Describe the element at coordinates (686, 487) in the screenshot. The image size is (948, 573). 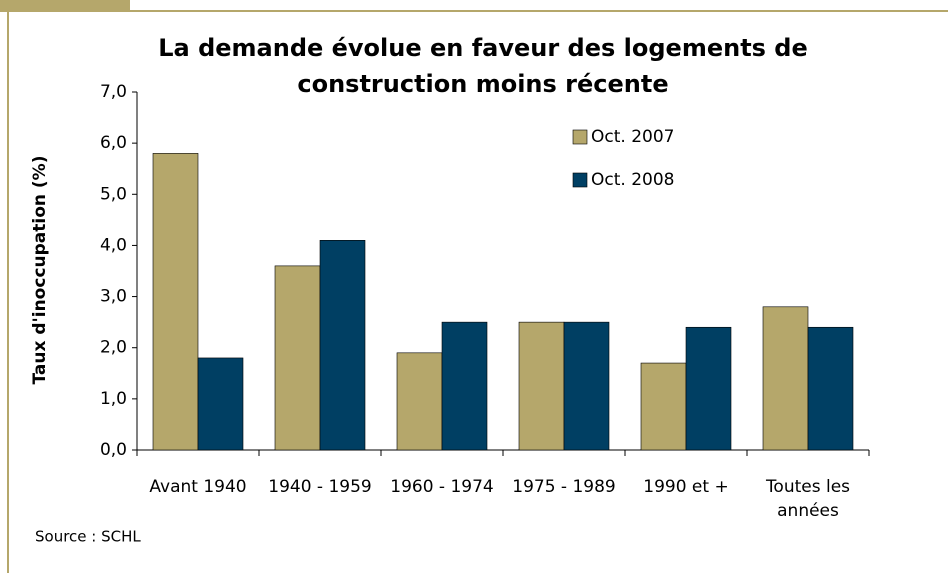
I see `x-tick-label: 1990 et +` at that location.